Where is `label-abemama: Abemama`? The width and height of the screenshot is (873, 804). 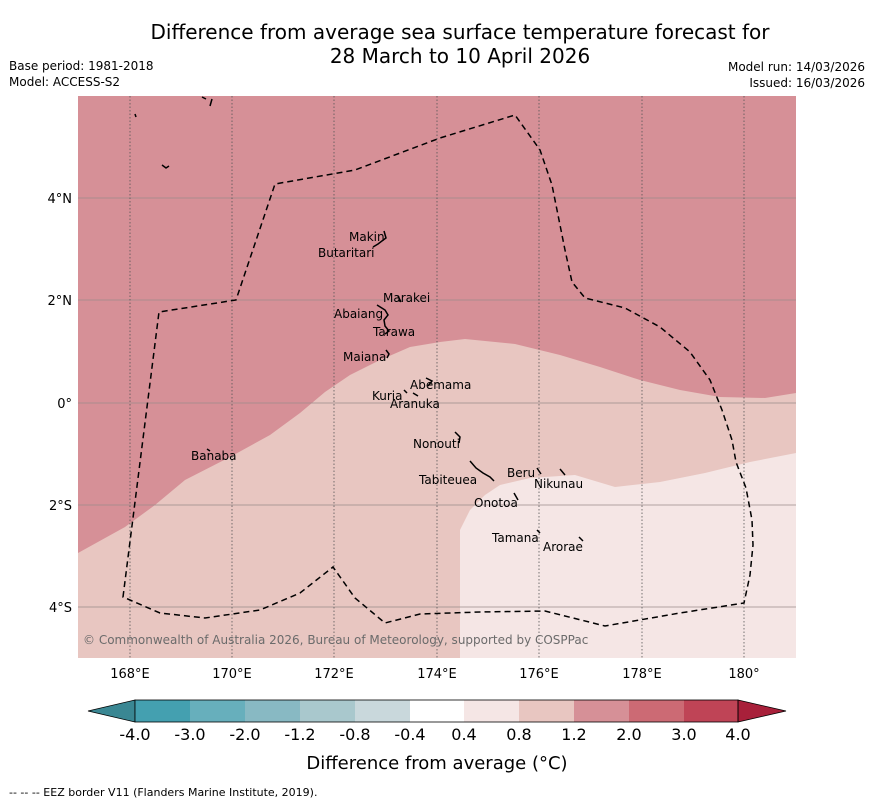 label-abemama: Abemama is located at coordinates (440, 385).